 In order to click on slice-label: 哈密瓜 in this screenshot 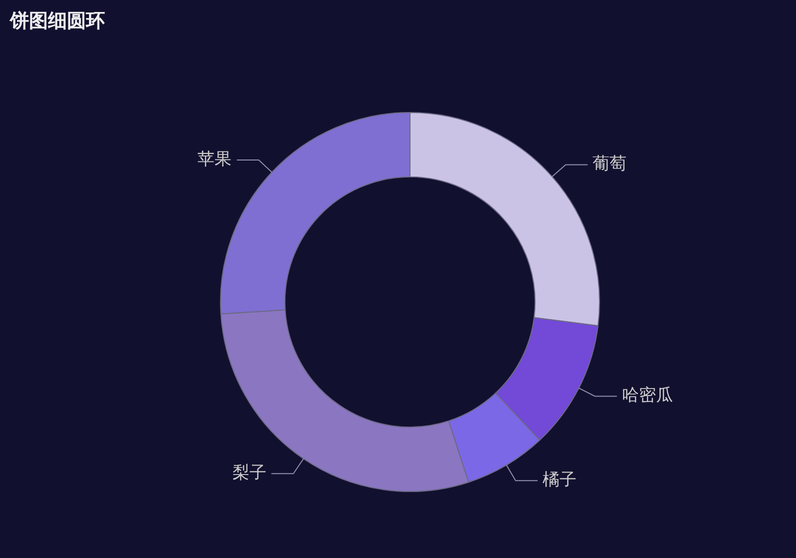, I will do `click(647, 396)`.